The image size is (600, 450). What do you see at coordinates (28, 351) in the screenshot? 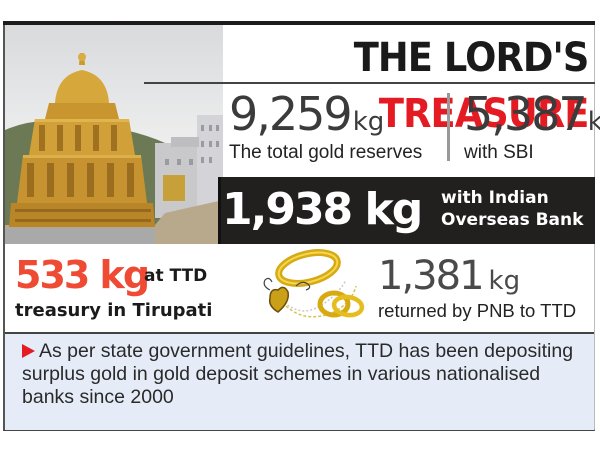
I see `red-arrow-icon` at bounding box center [28, 351].